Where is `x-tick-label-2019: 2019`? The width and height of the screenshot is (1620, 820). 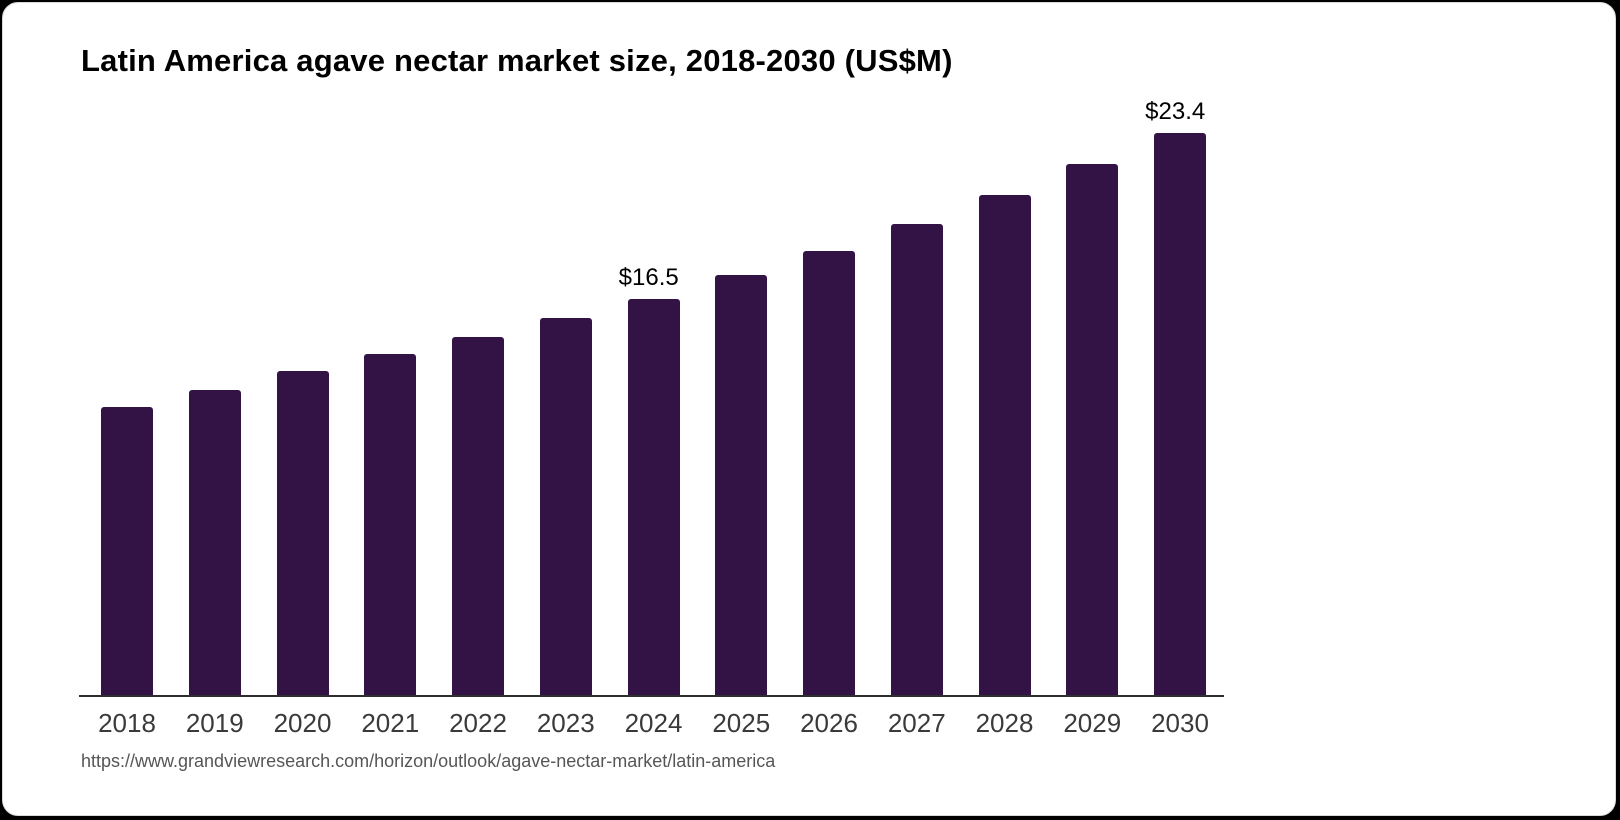
x-tick-label-2019: 2019 is located at coordinates (214, 723).